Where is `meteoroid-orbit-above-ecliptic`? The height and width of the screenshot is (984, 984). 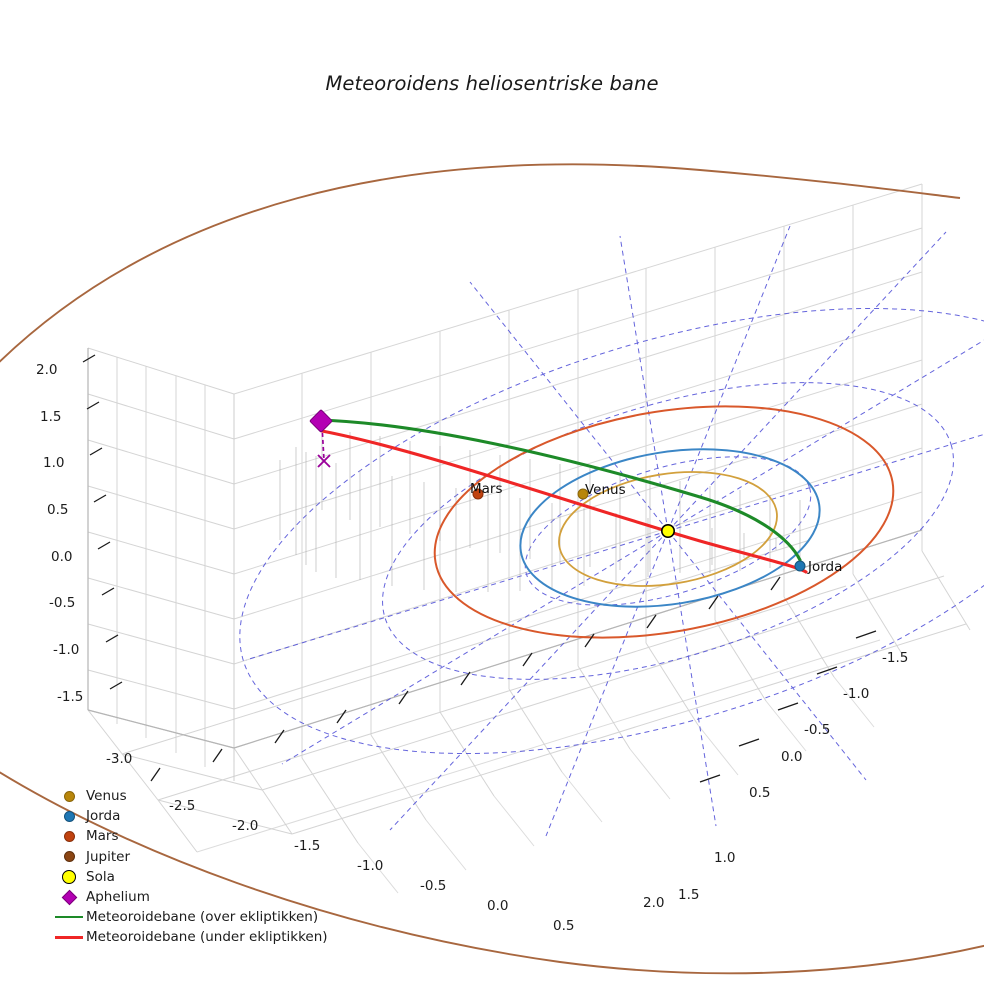 meteoroid-orbit-above-ecliptic is located at coordinates (559, 490).